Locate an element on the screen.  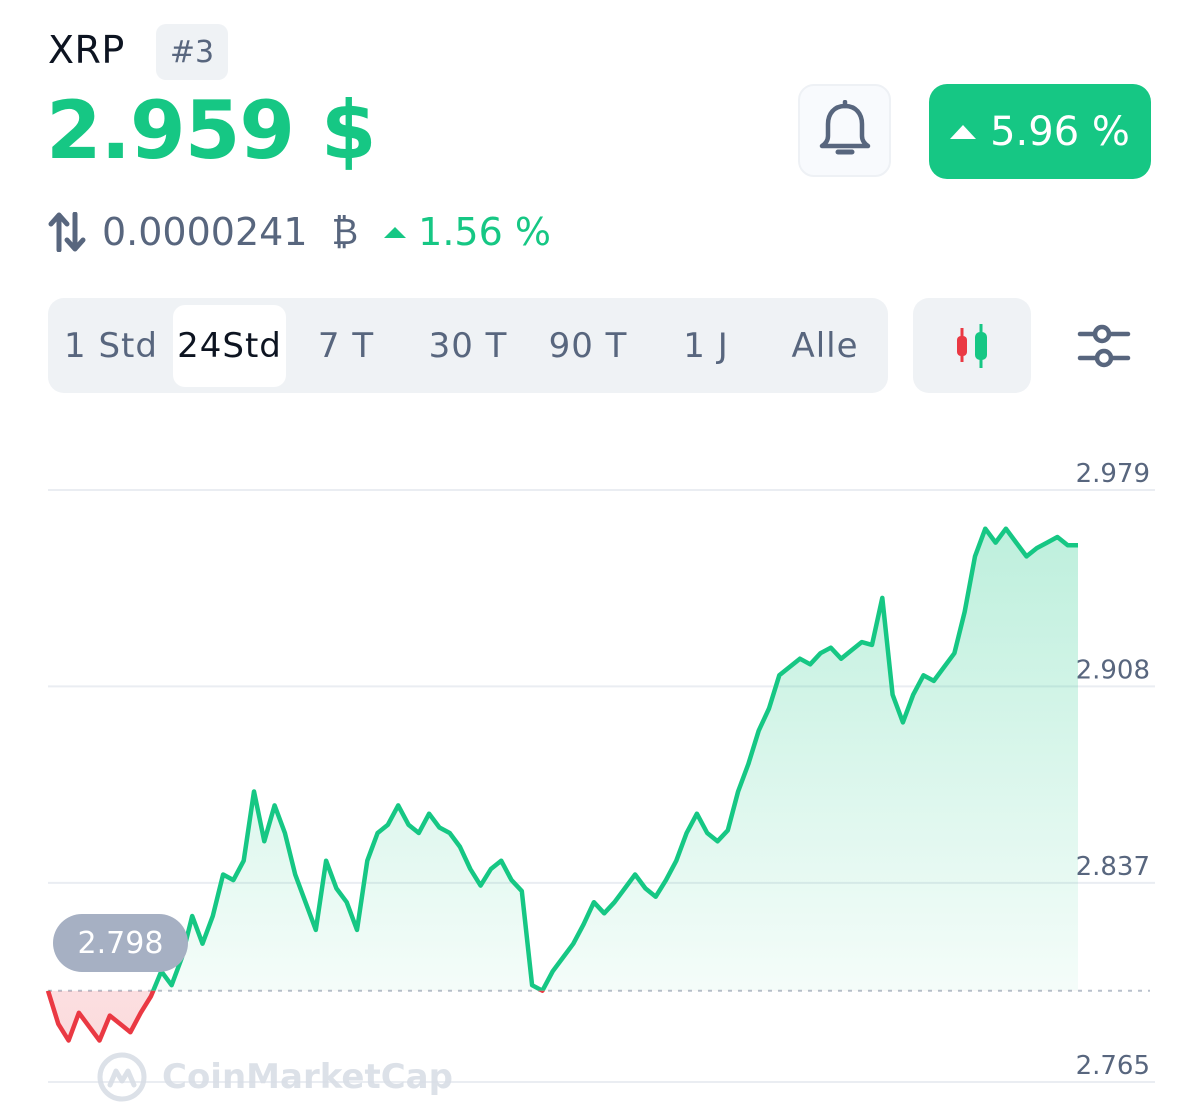
btc-price: 0.0000241 is located at coordinates (205, 232).